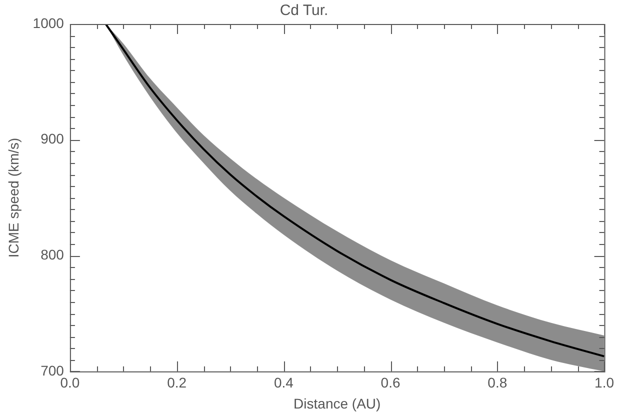 The width and height of the screenshot is (618, 419). What do you see at coordinates (304, 11) in the screenshot?
I see `chart-title: Cd Tur.` at bounding box center [304, 11].